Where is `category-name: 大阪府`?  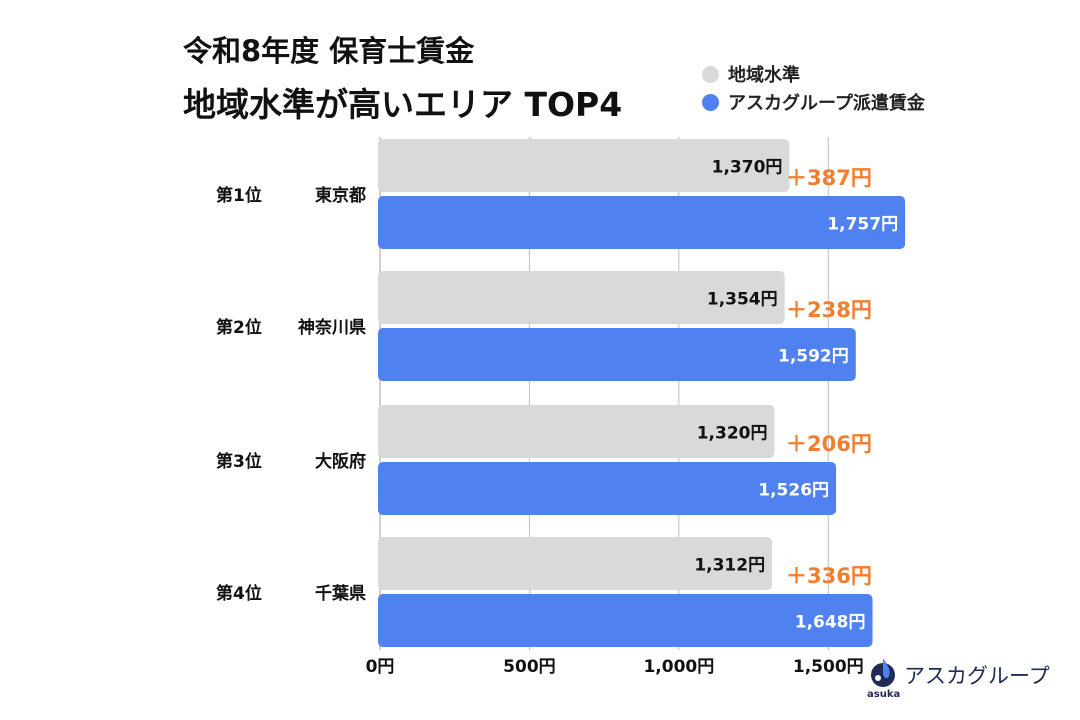
category-name: 大阪府 is located at coordinates (340, 461).